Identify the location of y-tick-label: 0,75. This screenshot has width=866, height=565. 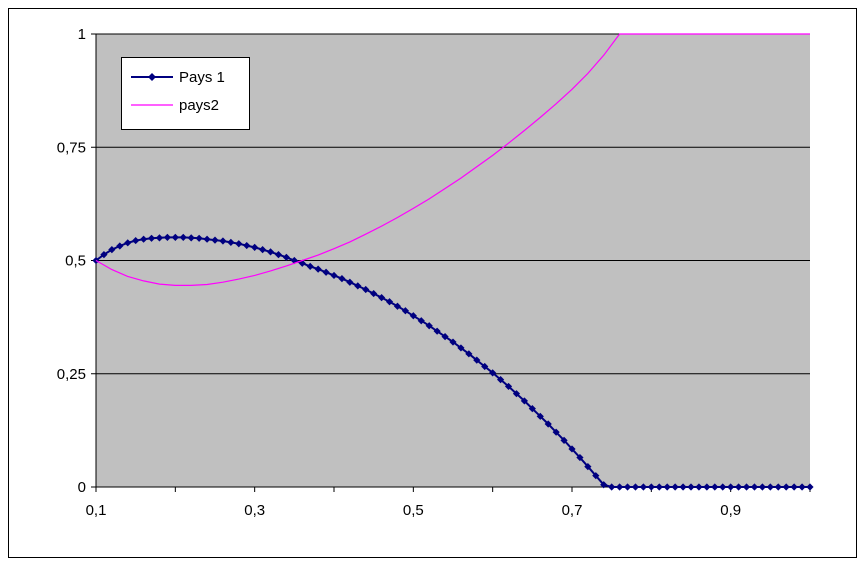
(71, 147).